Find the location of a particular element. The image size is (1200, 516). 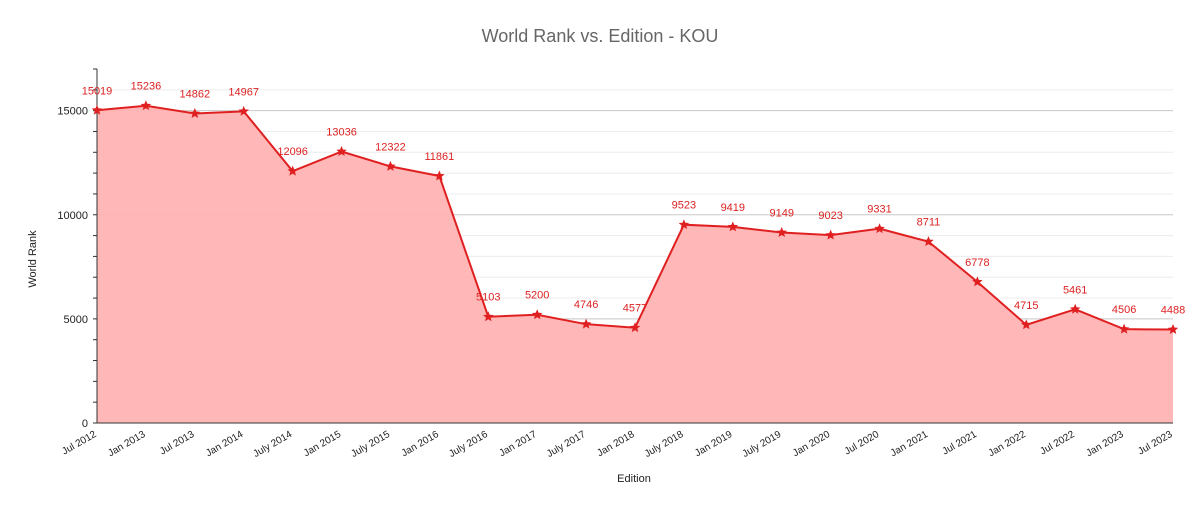

y-tick-label: 10000 is located at coordinates (72, 216).